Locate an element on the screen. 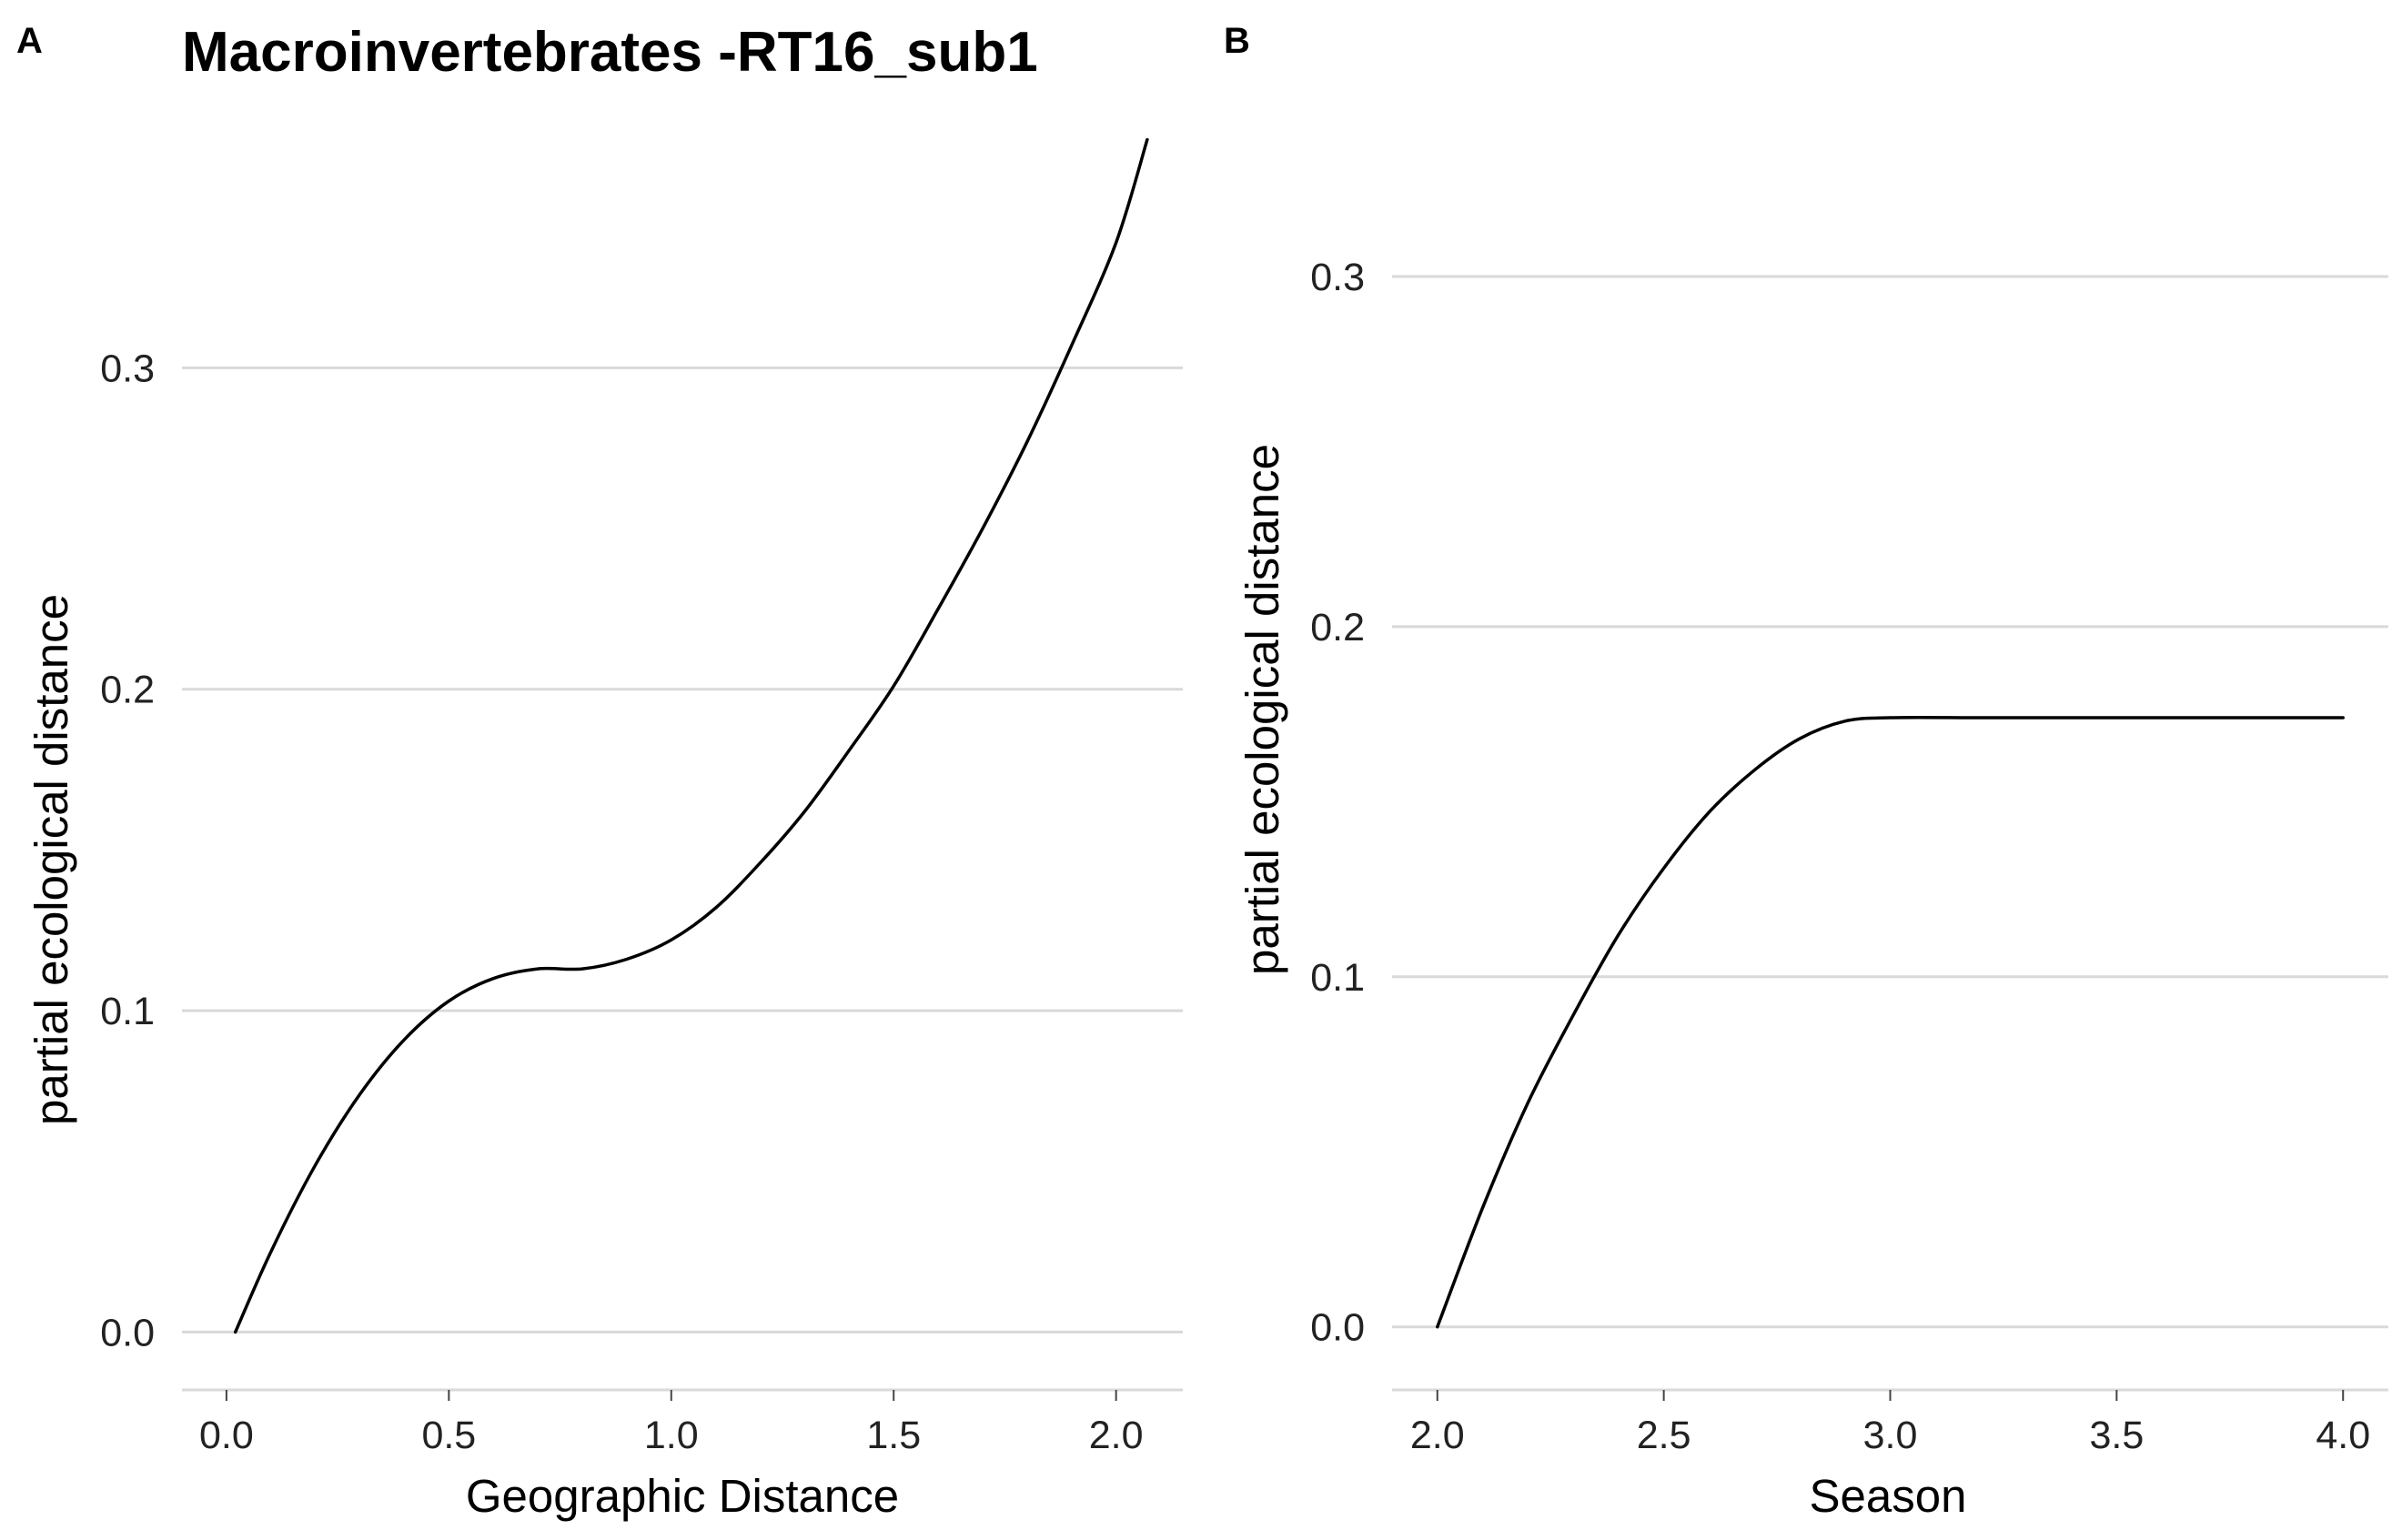 The width and height of the screenshot is (2402, 1540). panel-b-y-axis-label: partial ecological distance is located at coordinates (1262, 709).